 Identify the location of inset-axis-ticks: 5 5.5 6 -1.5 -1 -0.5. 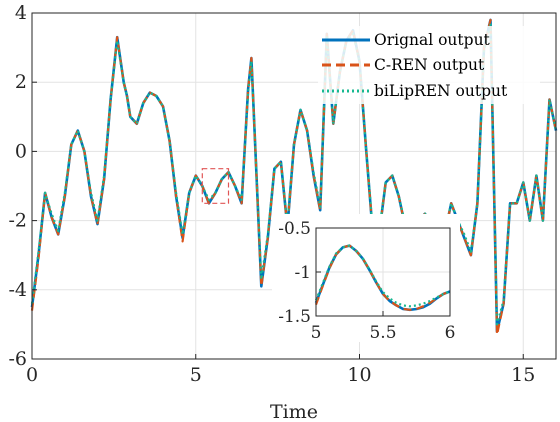
(366, 281).